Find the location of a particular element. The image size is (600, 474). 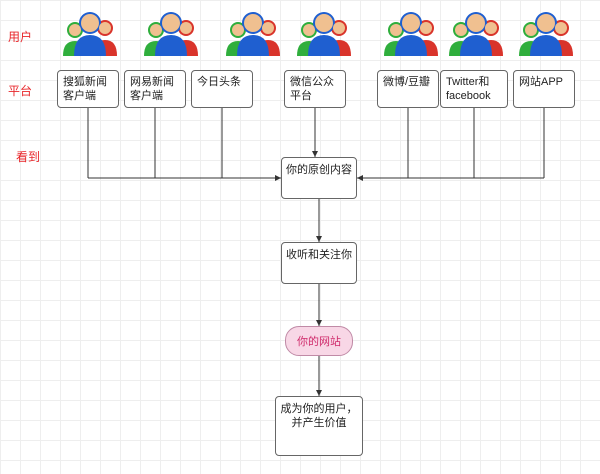

node-toutiao: 今日头条 is located at coordinates (222, 89).